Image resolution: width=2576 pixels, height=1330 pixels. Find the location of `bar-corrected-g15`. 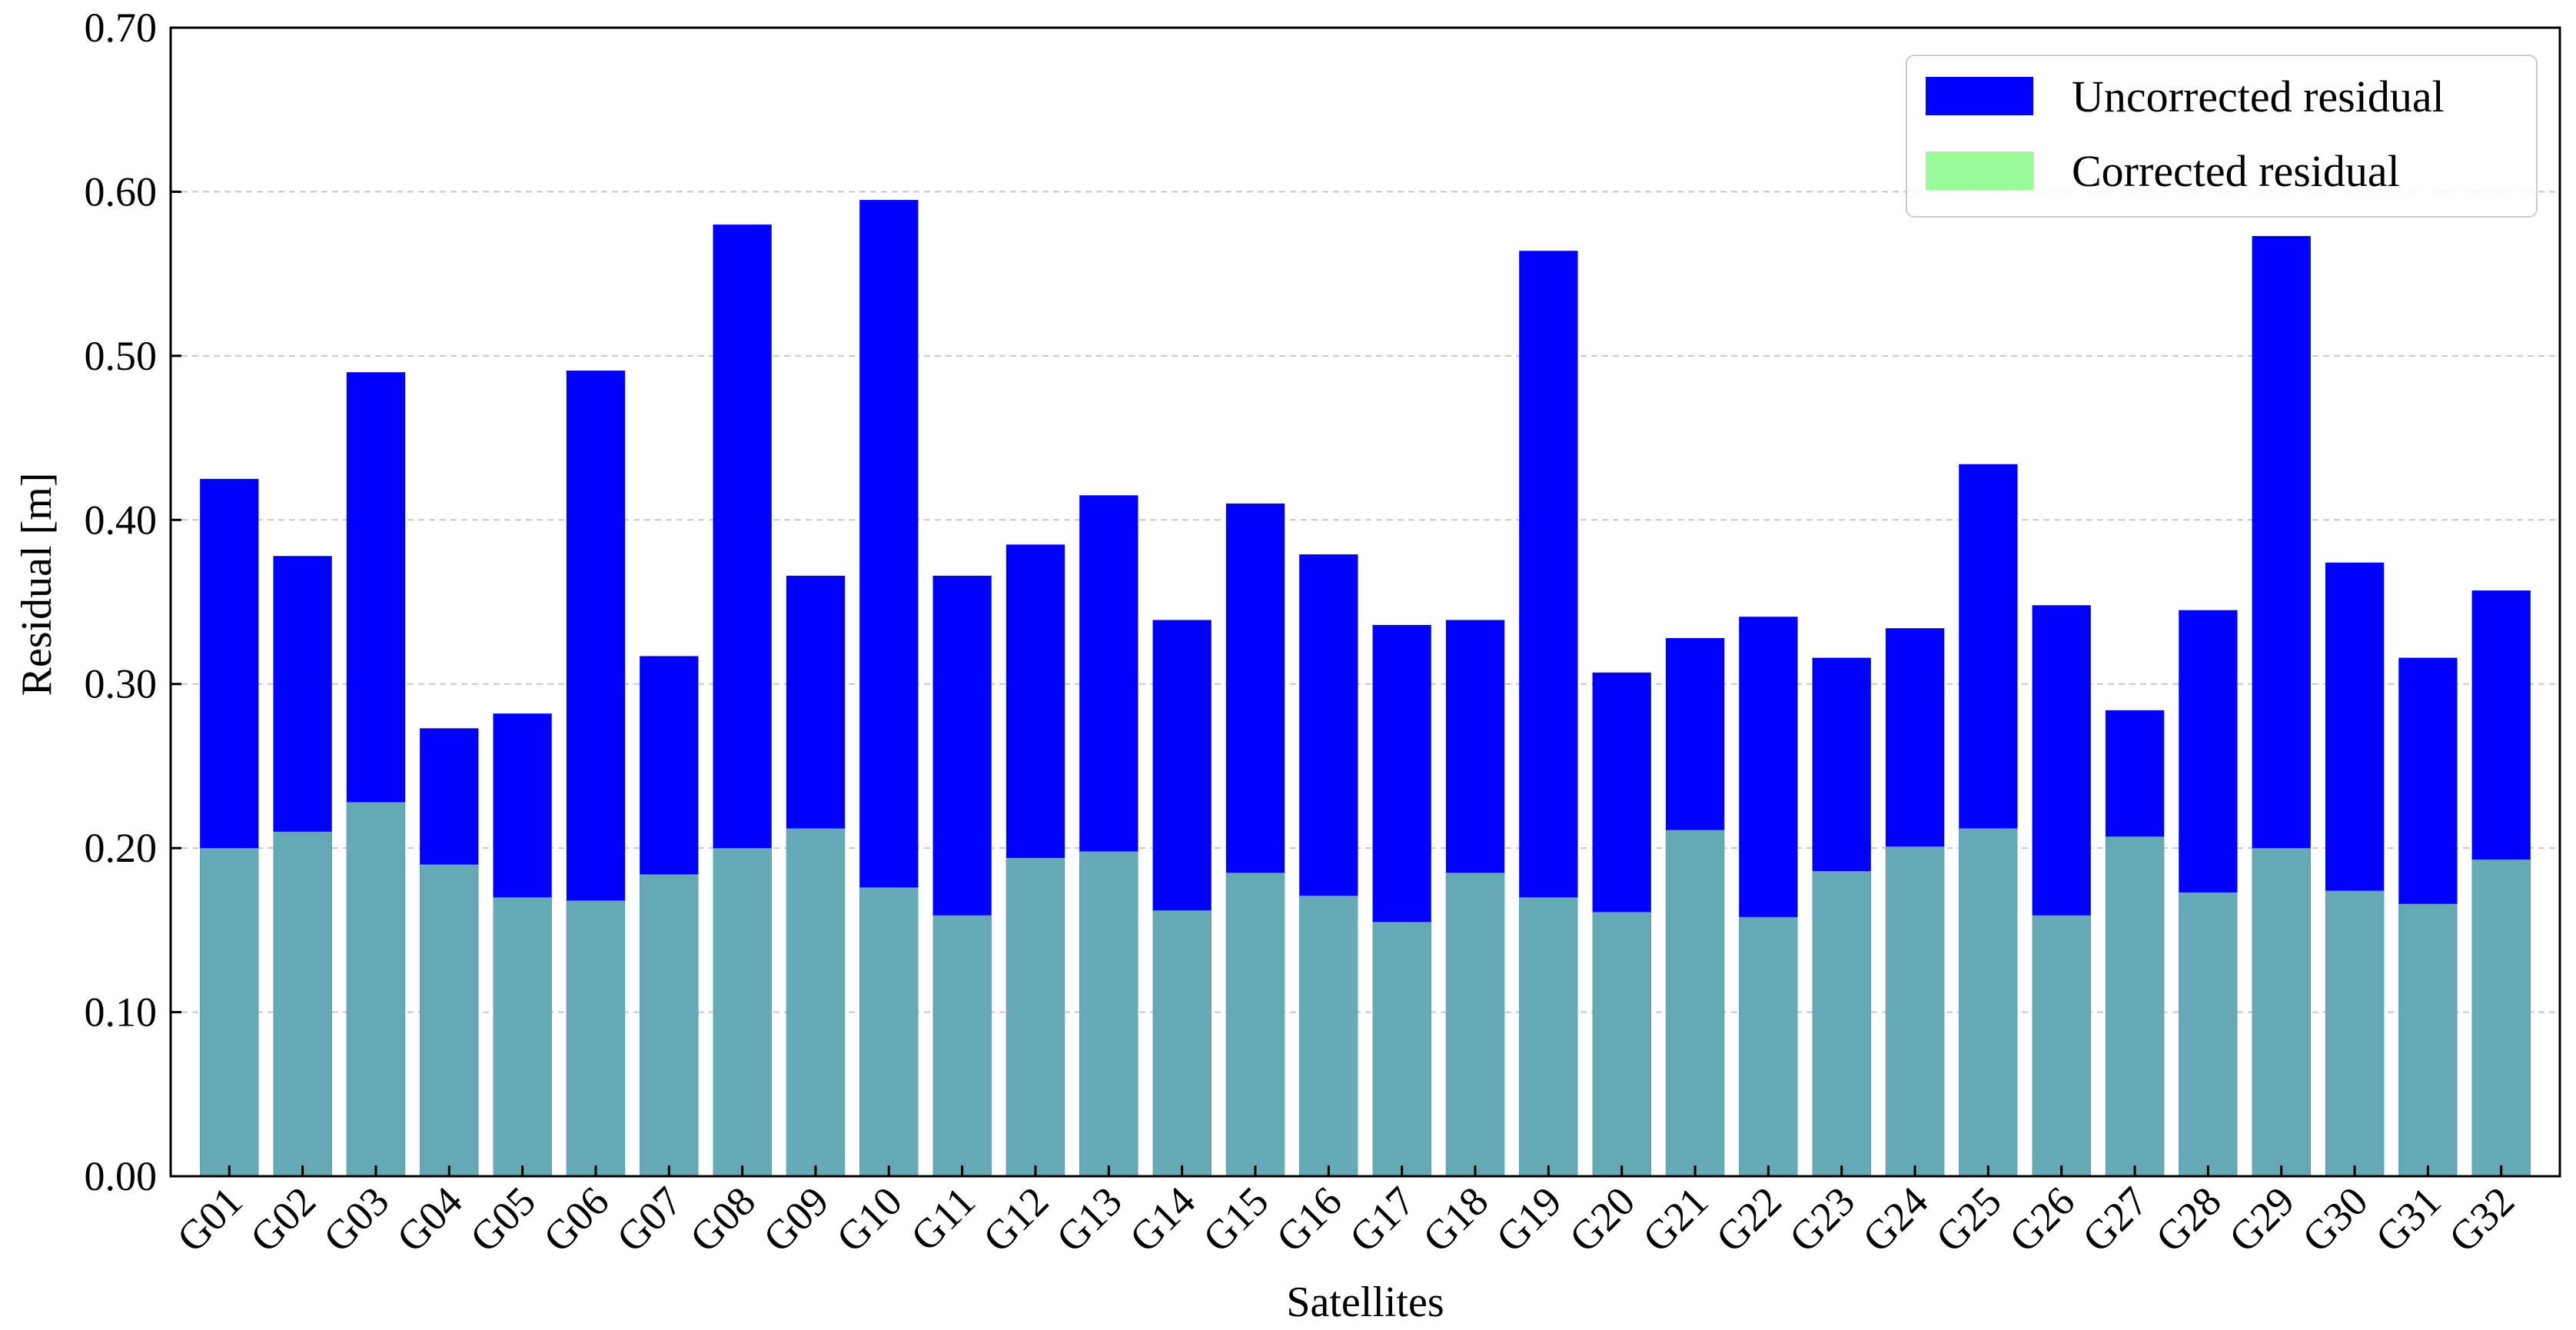

bar-corrected-g15 is located at coordinates (1255, 1024).